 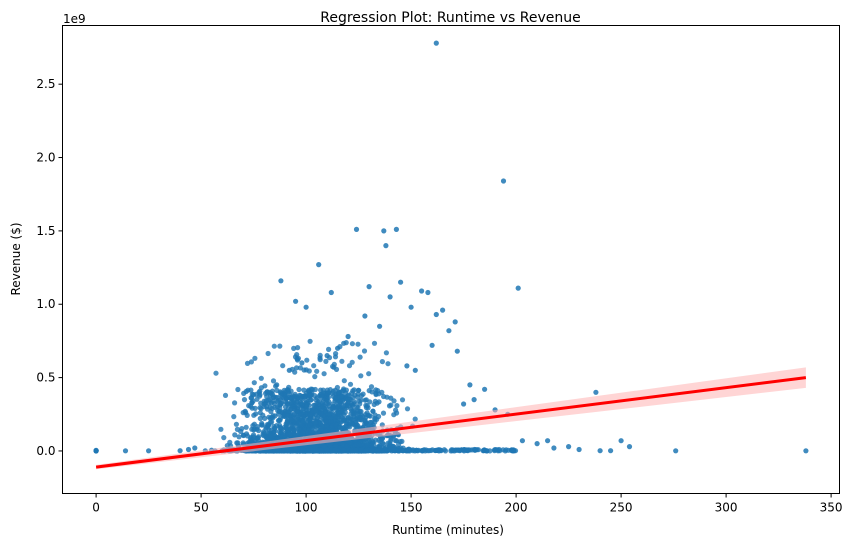 I want to click on y-tick-label: 2.0, so click(x=45, y=158).